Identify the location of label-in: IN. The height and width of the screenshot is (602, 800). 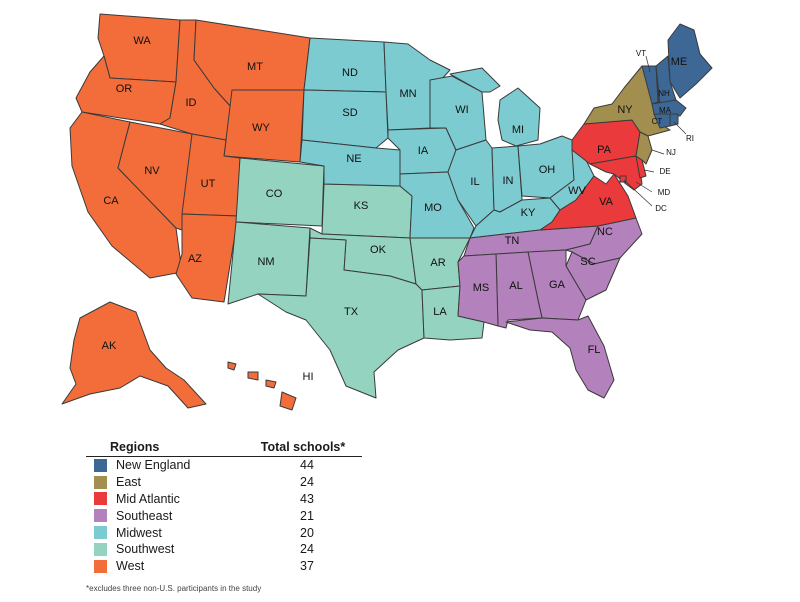
(508, 181).